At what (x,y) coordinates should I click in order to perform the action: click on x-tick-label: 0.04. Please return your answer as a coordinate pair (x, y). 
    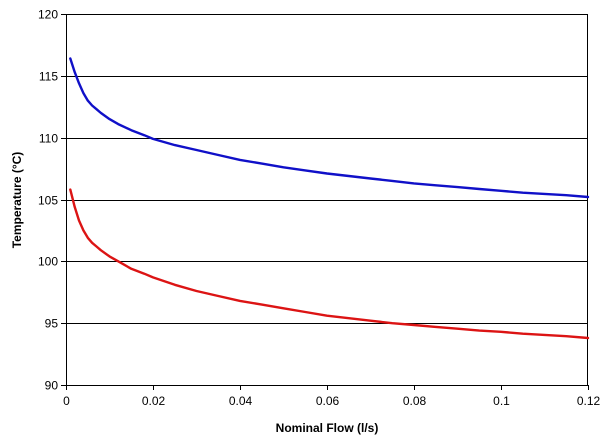
    Looking at the image, I should click on (241, 401).